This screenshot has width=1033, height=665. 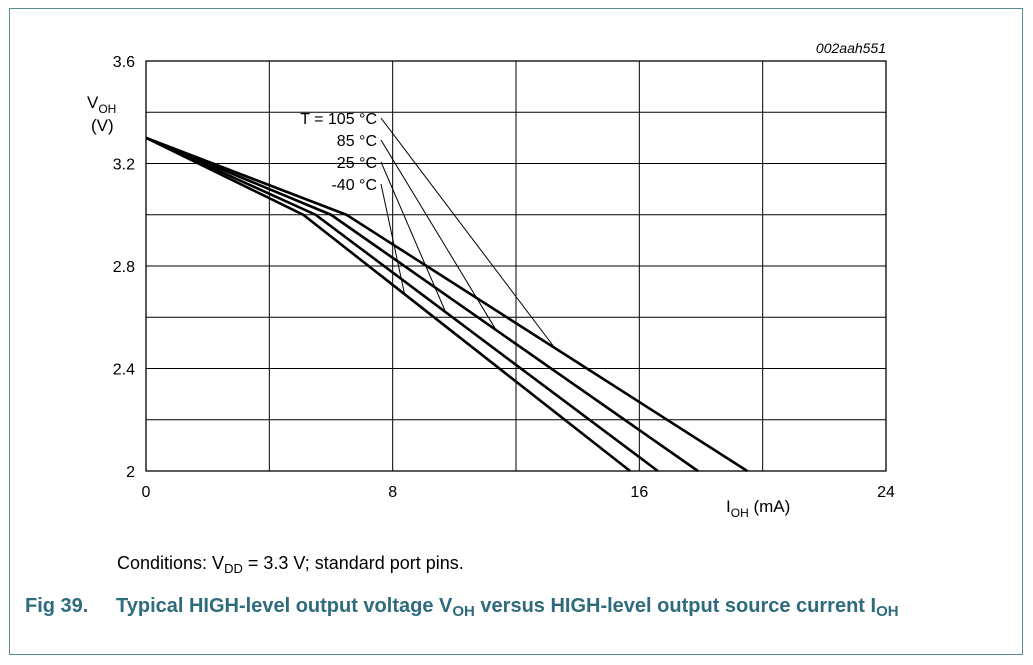 What do you see at coordinates (639, 492) in the screenshot?
I see `x-tick-label: 16` at bounding box center [639, 492].